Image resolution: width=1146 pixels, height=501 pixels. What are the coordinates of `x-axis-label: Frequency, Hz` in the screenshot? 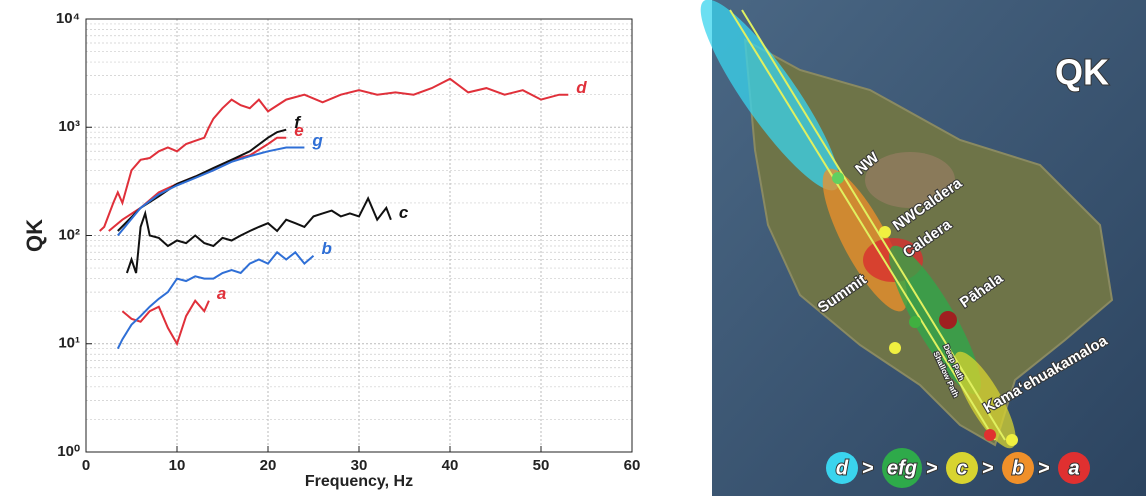 It's located at (359, 481).